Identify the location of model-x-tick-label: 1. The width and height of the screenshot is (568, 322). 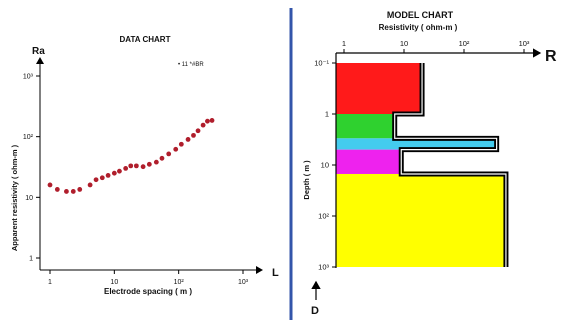
(344, 43).